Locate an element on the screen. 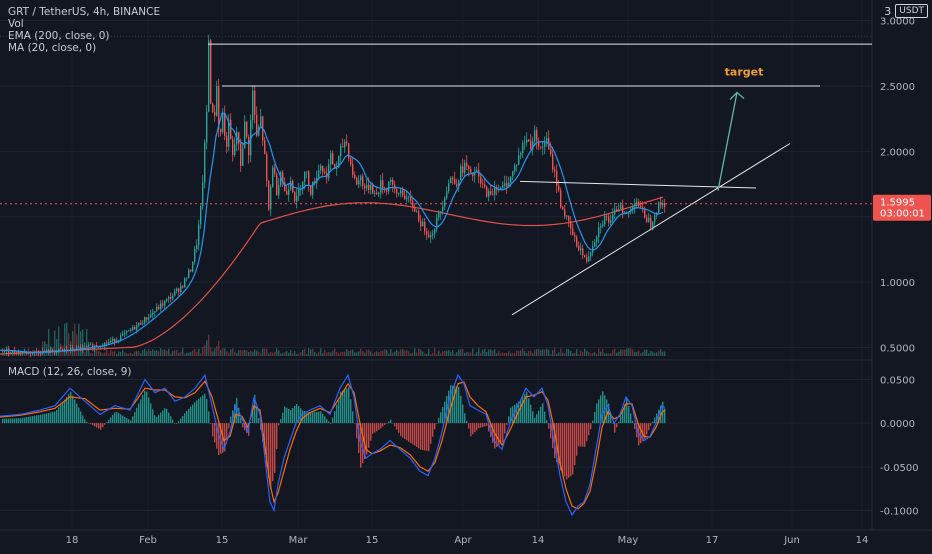  indicator-ma: MA (20, close, 0) is located at coordinates (52, 48).